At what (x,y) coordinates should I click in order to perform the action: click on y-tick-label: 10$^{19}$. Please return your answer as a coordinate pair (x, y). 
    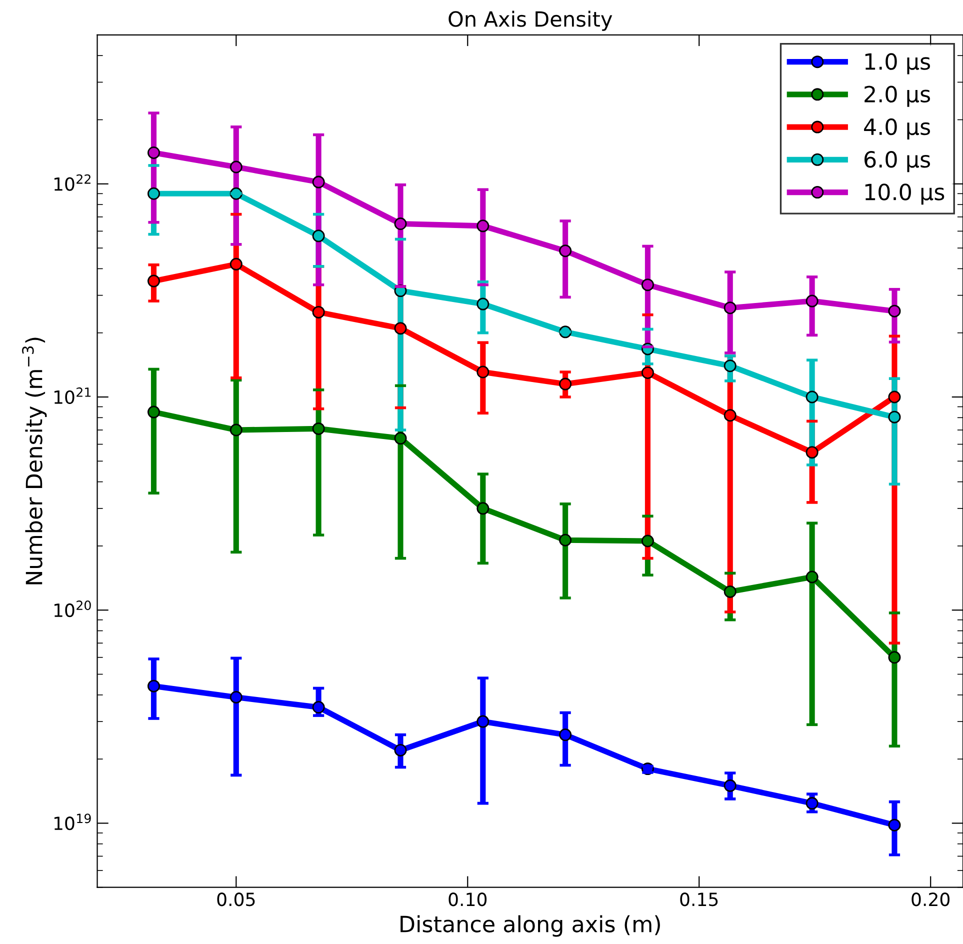
    Looking at the image, I should click on (72, 822).